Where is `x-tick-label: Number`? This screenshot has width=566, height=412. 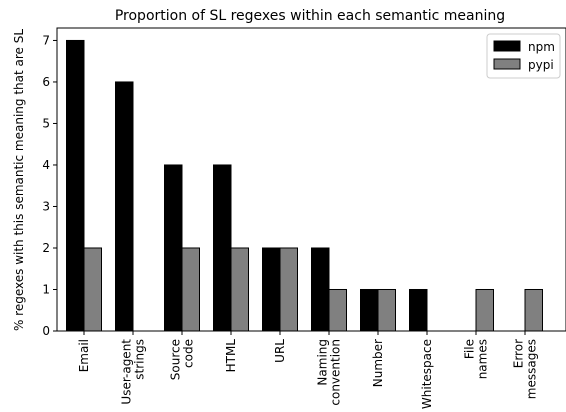
x-tick-label: Number is located at coordinates (378, 363).